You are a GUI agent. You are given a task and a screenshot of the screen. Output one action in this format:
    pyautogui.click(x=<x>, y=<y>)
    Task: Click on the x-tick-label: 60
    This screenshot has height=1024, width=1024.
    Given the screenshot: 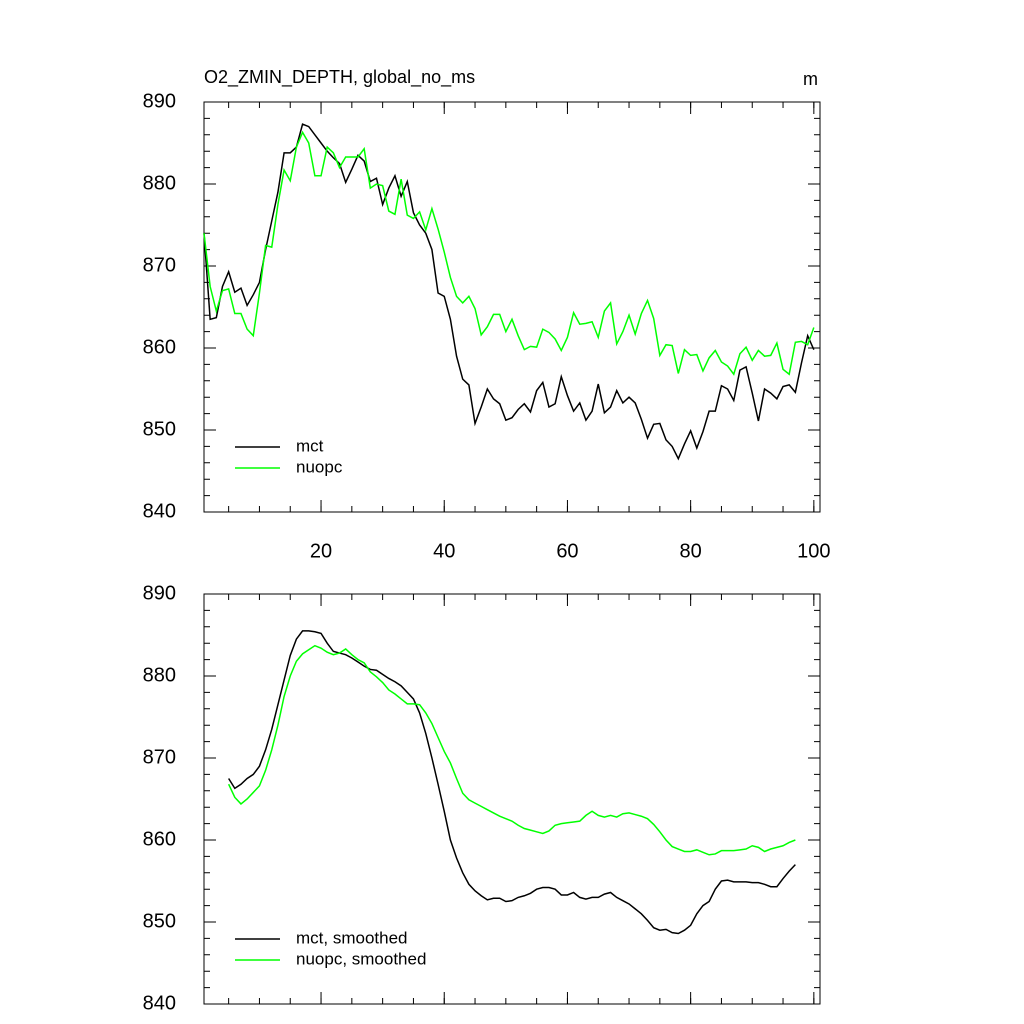 What is the action you would take?
    pyautogui.click(x=567, y=551)
    